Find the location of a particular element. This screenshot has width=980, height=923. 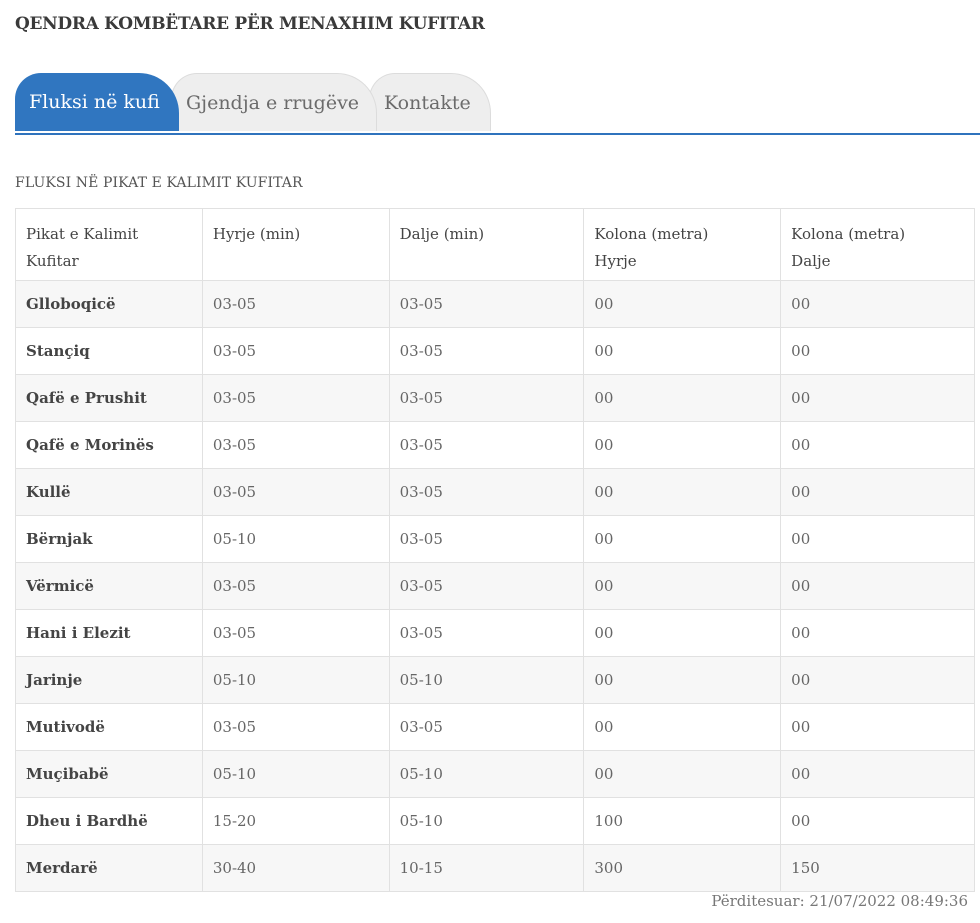

crossing-point-cell: Kullë is located at coordinates (109, 492).